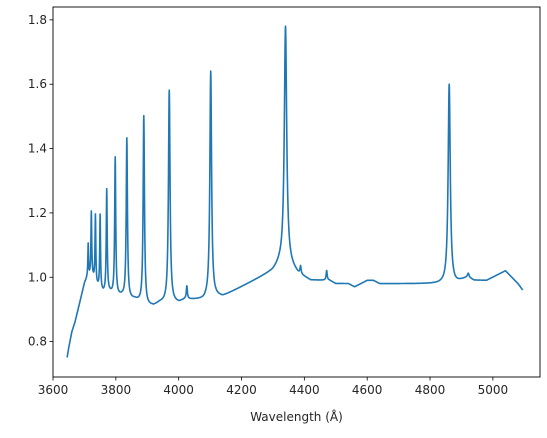  What do you see at coordinates (37, 20) in the screenshot?
I see `y-tick-label: 1.8` at bounding box center [37, 20].